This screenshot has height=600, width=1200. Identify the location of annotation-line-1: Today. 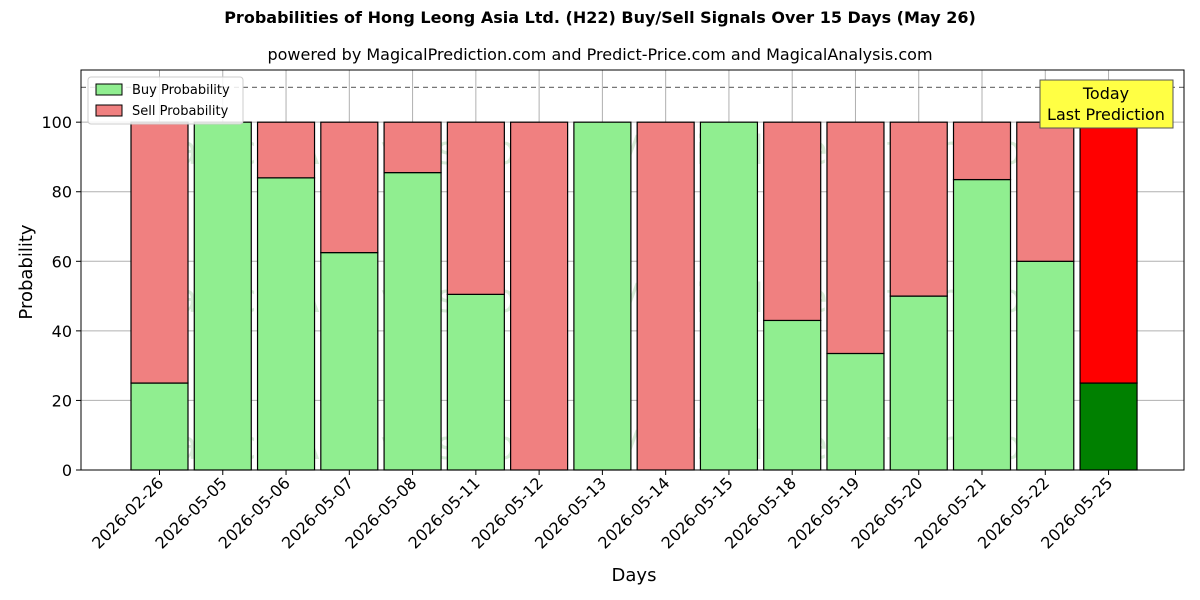
(1105, 93).